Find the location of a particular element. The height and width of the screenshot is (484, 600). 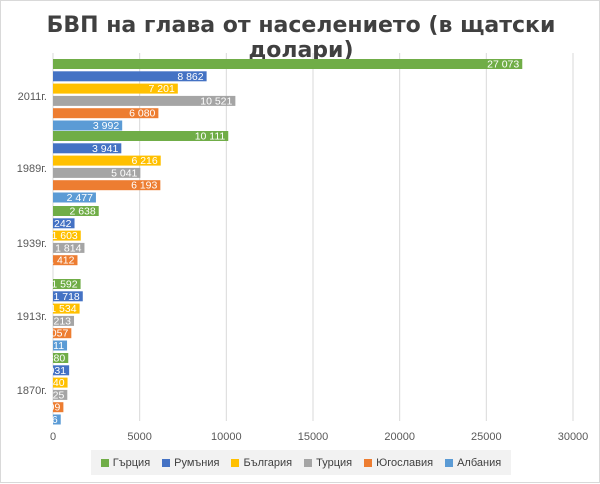

bar-data-label: 1 592 is located at coordinates (64, 285).